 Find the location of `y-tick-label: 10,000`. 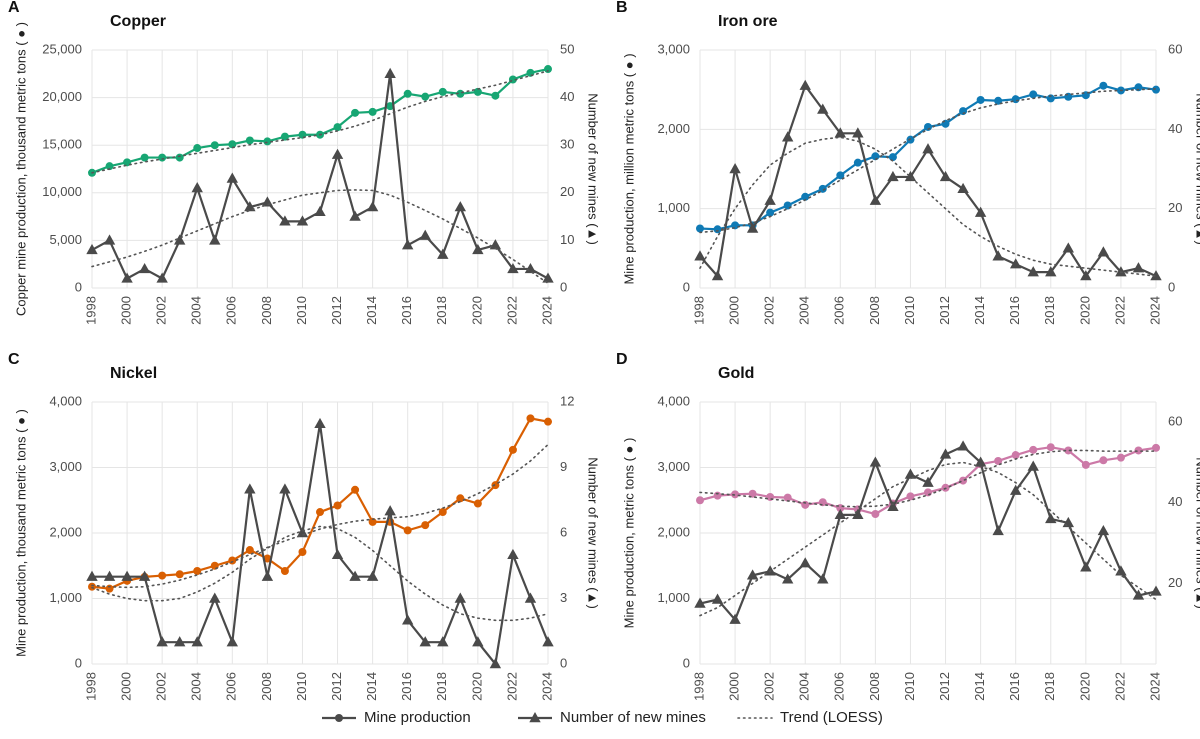

y-tick-label: 10,000 is located at coordinates (62, 191).